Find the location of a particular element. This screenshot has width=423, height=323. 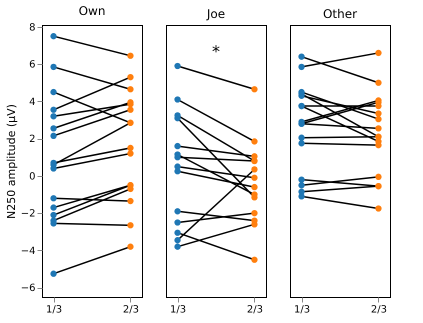

chart-title: Other is located at coordinates (340, 14).